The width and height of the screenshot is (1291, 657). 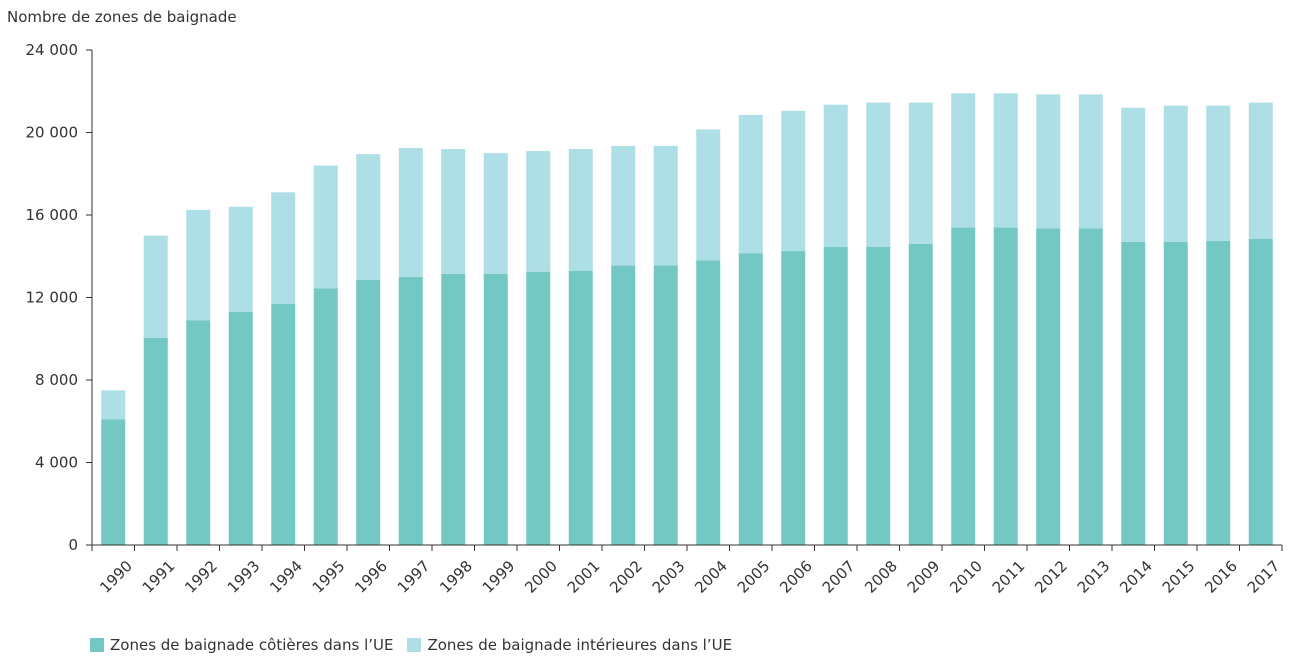 I want to click on bar-coastal-2007, so click(x=835, y=395).